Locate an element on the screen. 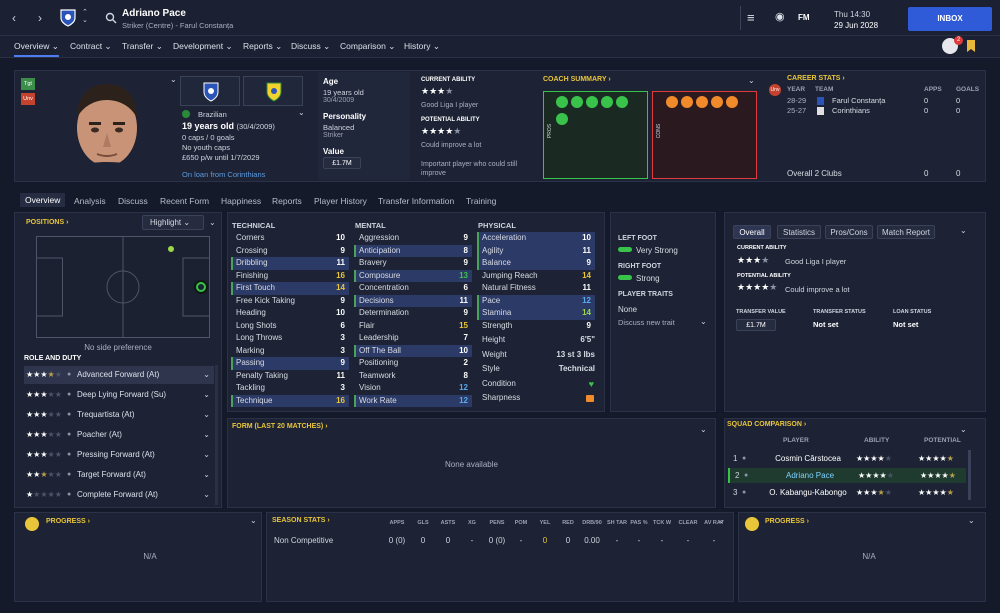  attribute-row: Technique 16 is located at coordinates (290, 400).